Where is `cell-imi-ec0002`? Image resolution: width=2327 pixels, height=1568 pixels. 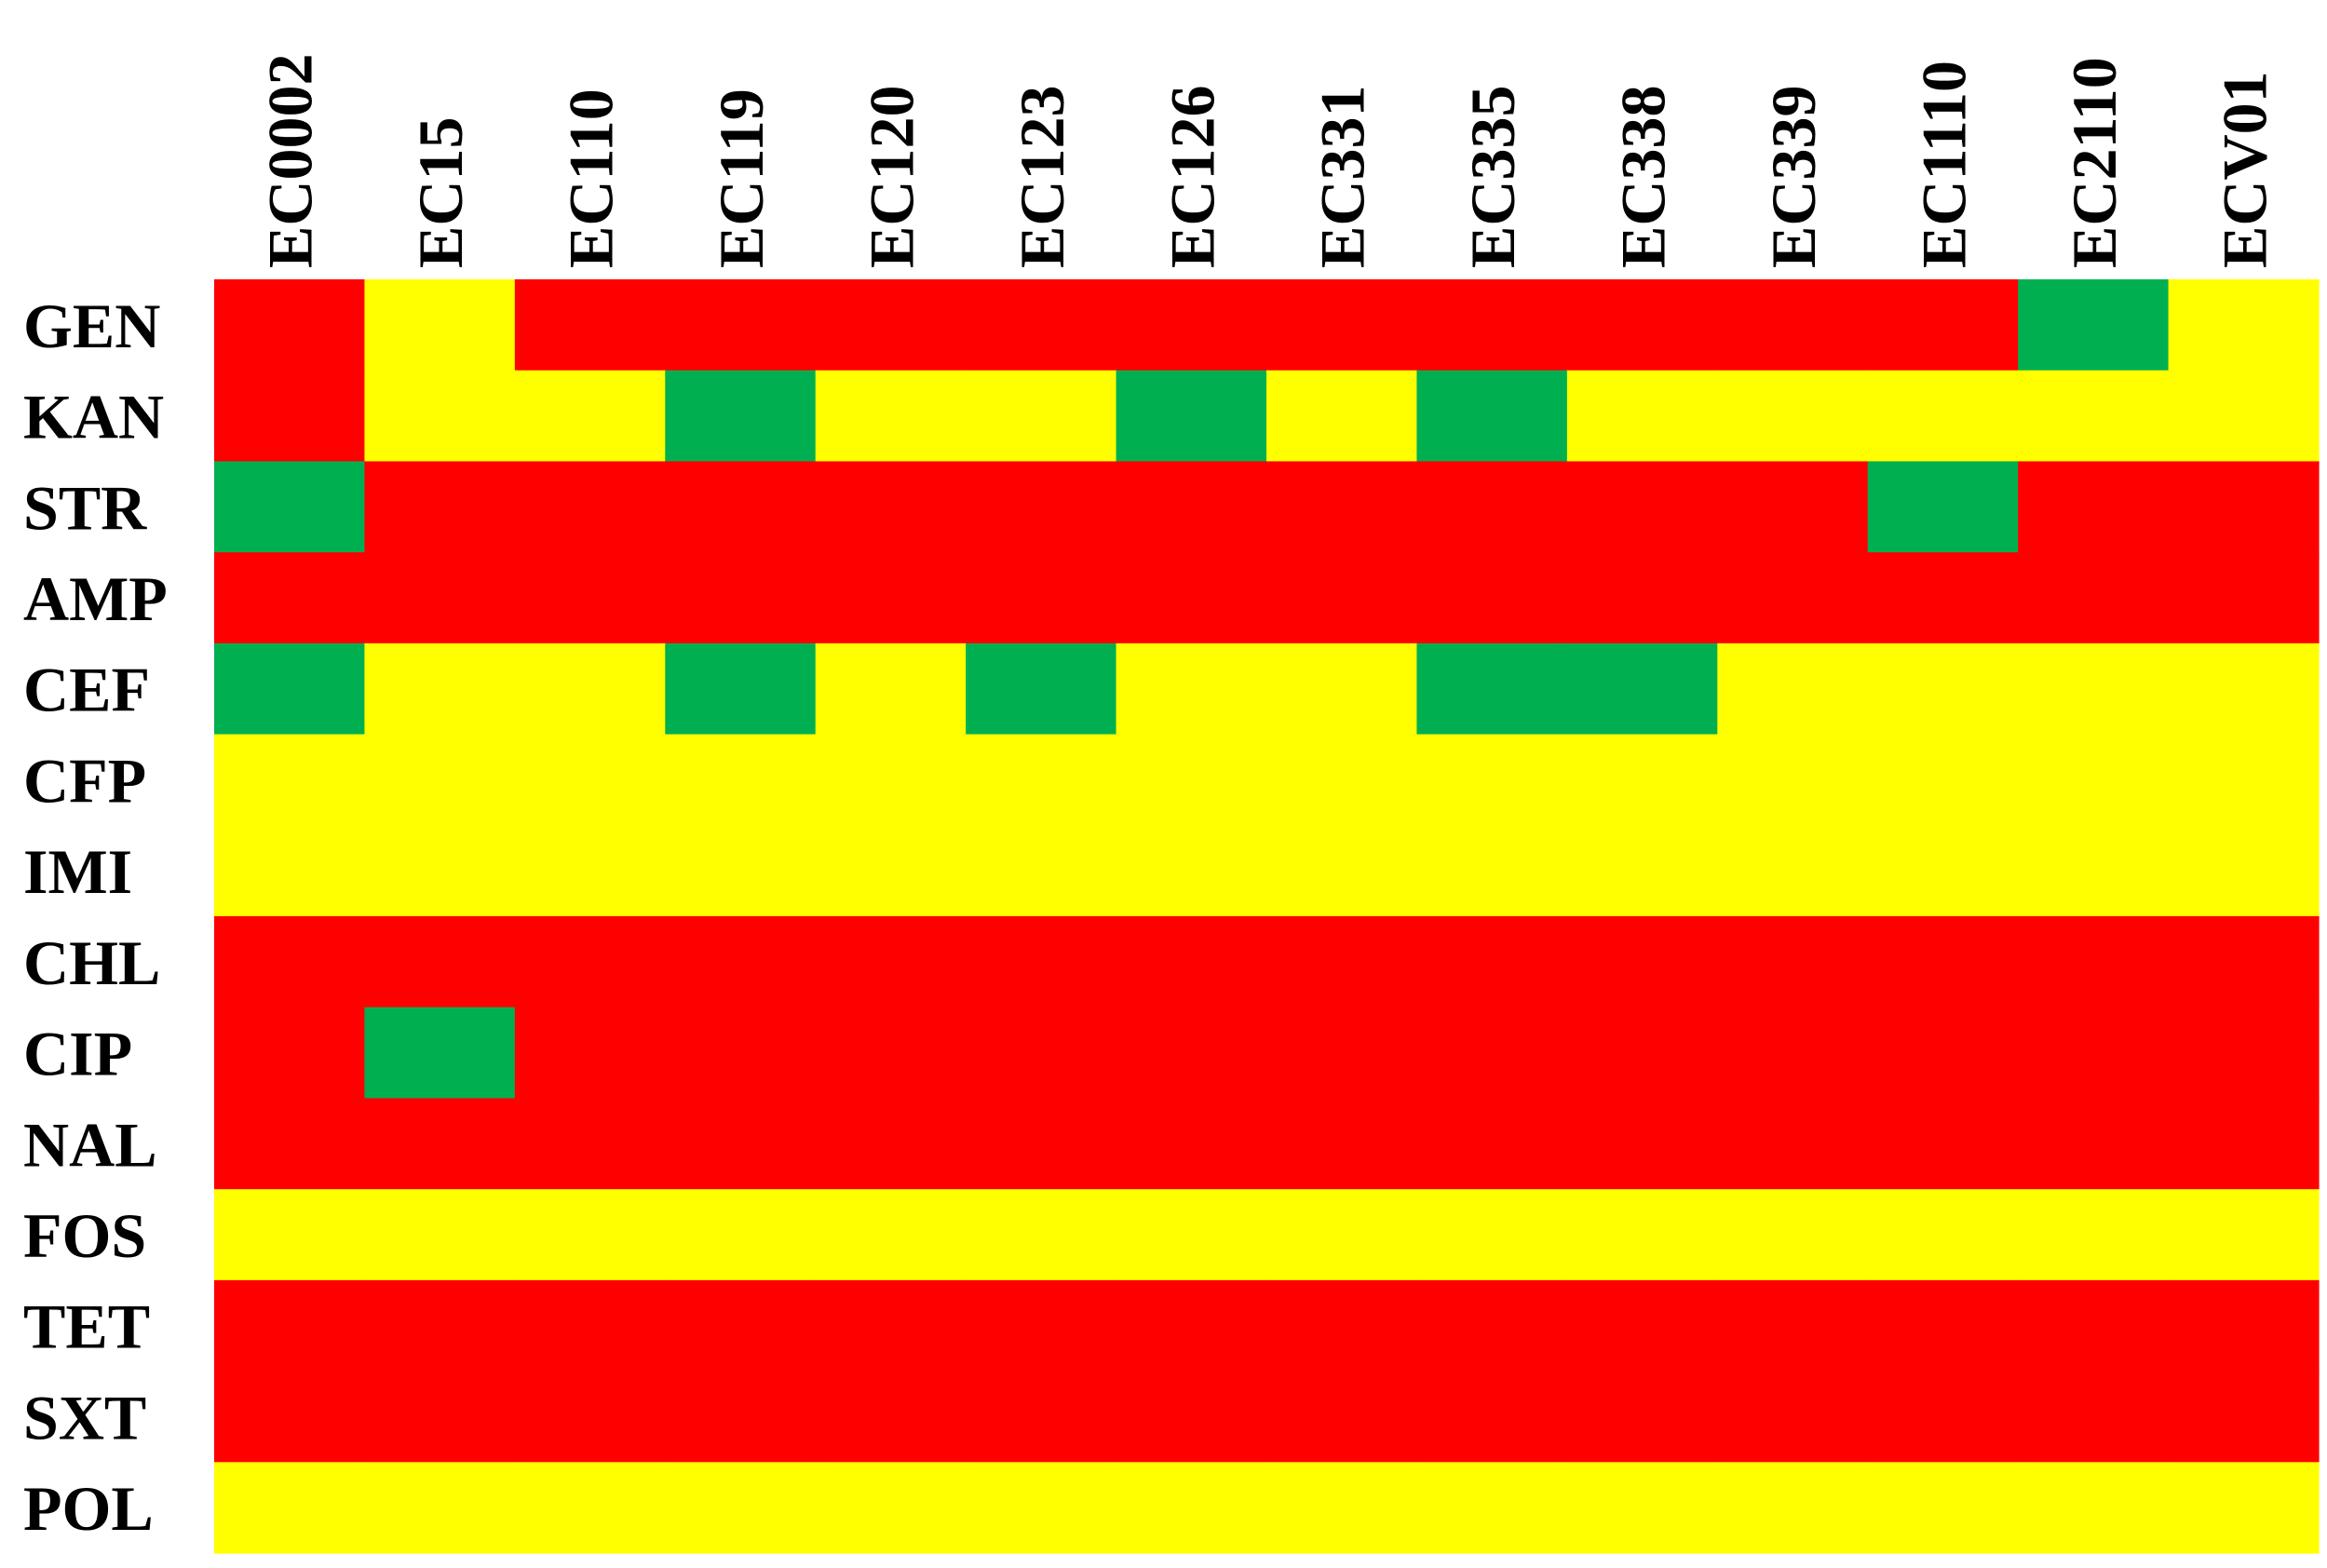 cell-imi-ec0002 is located at coordinates (290, 871).